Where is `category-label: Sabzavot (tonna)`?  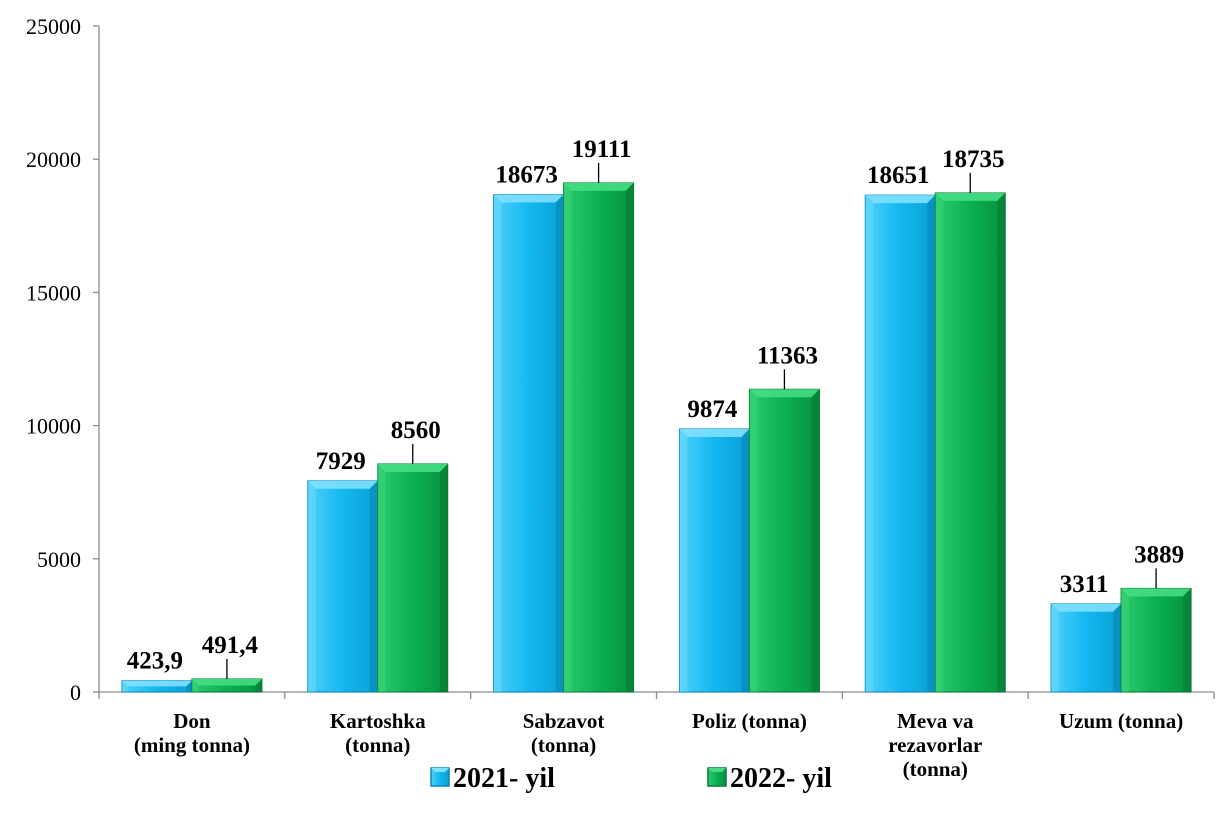
category-label: Sabzavot (tonna) is located at coordinates (564, 733).